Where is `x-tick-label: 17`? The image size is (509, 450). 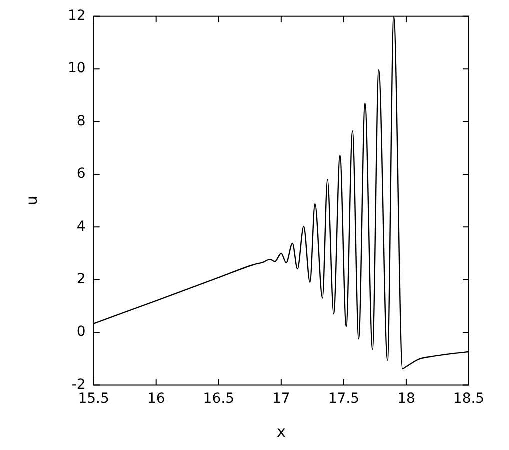 x-tick-label: 17 is located at coordinates (281, 399).